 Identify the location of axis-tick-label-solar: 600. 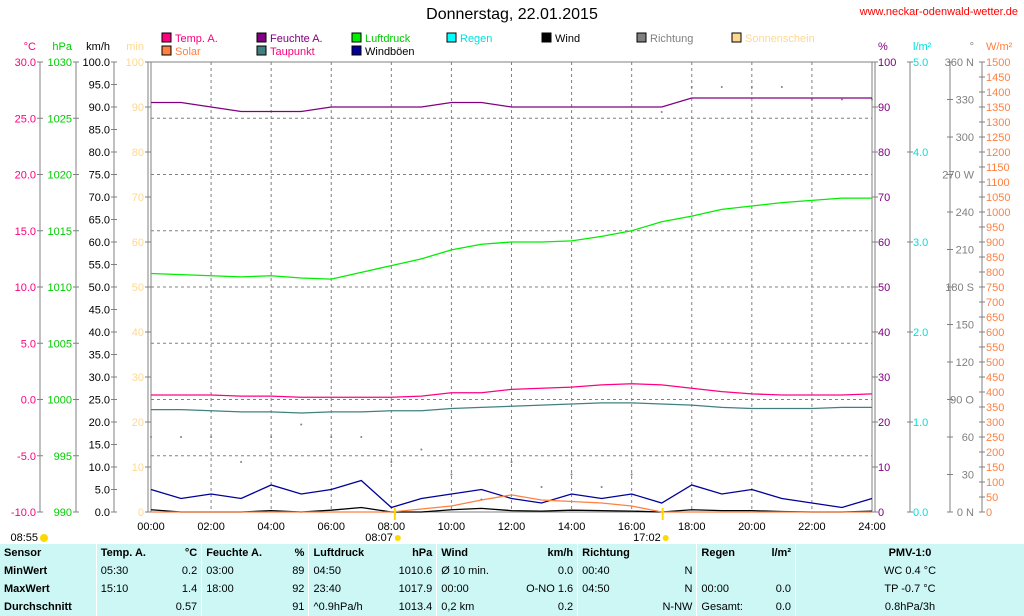
(995, 333).